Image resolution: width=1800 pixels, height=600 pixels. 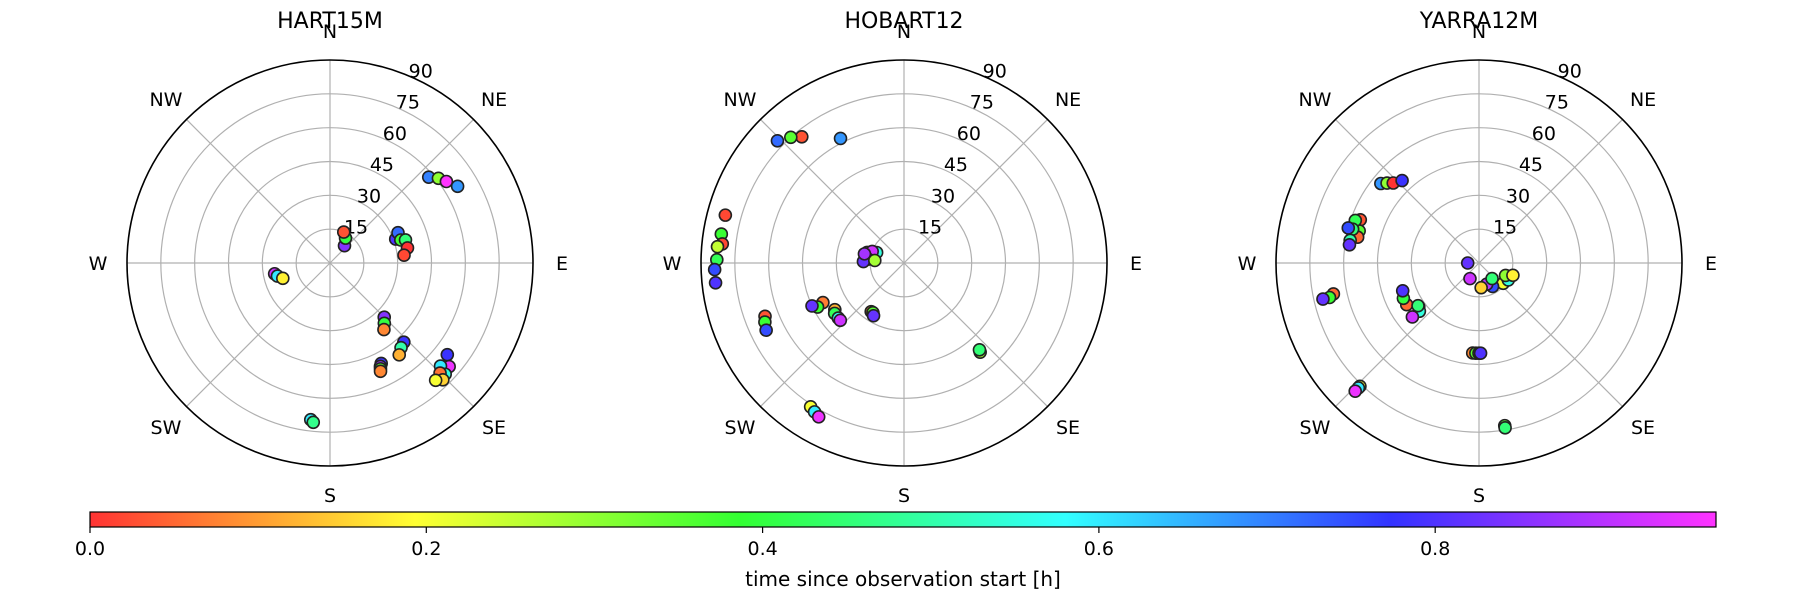 What do you see at coordinates (930, 228) in the screenshot?
I see `radial-tick-label: 15` at bounding box center [930, 228].